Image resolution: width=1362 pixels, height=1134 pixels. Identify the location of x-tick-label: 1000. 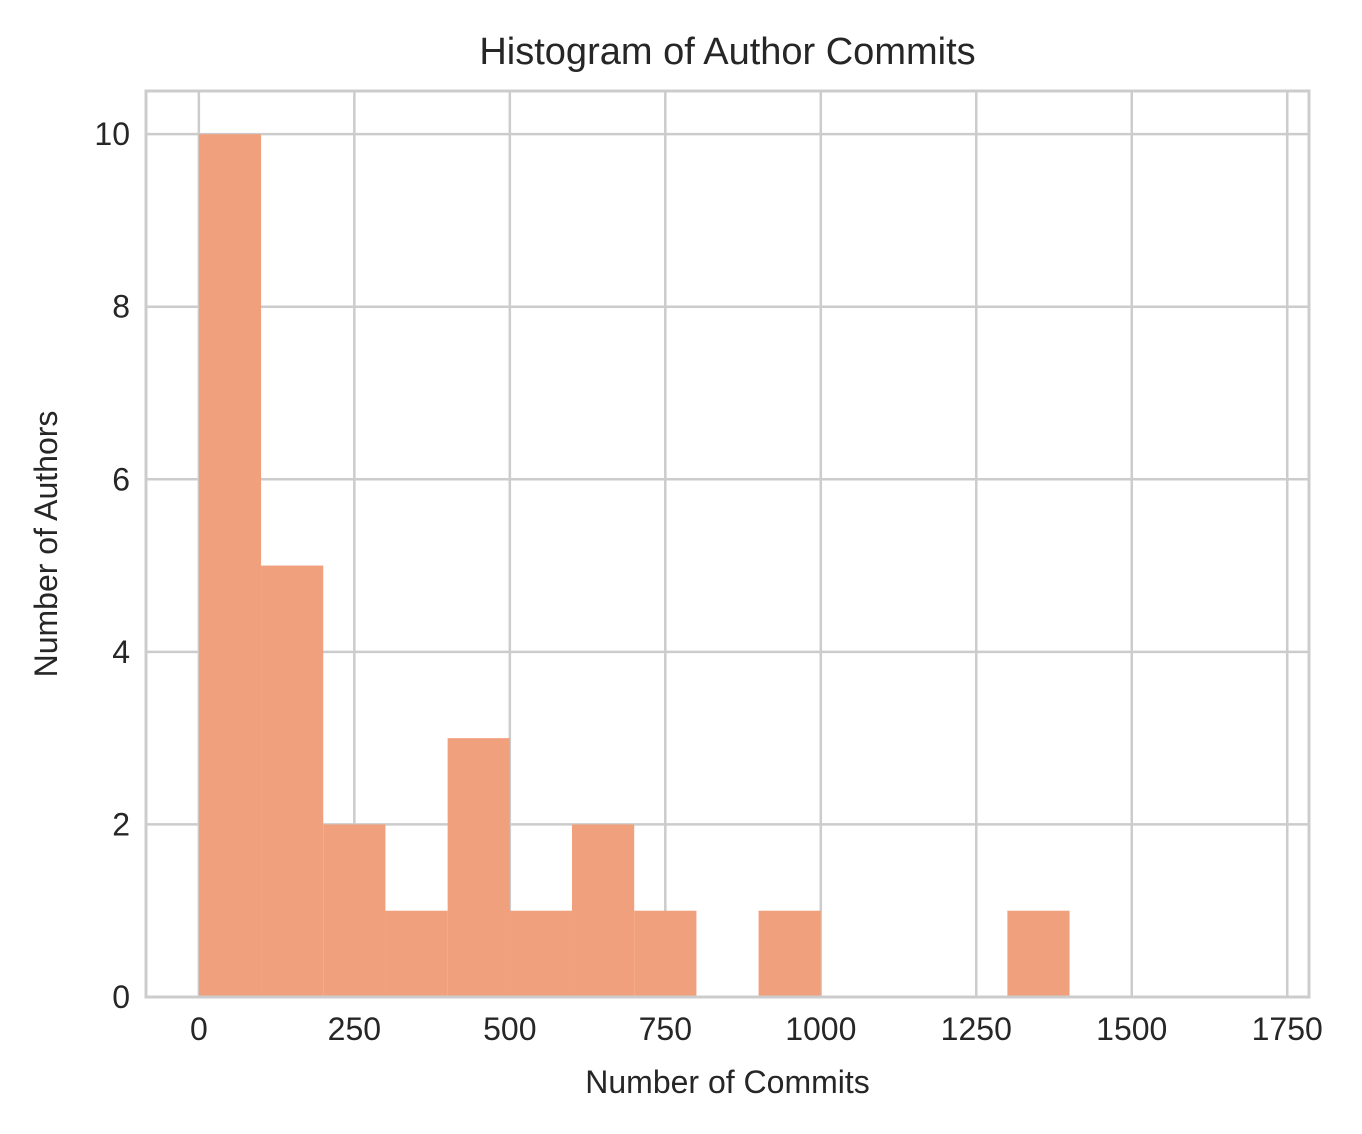
(820, 1029).